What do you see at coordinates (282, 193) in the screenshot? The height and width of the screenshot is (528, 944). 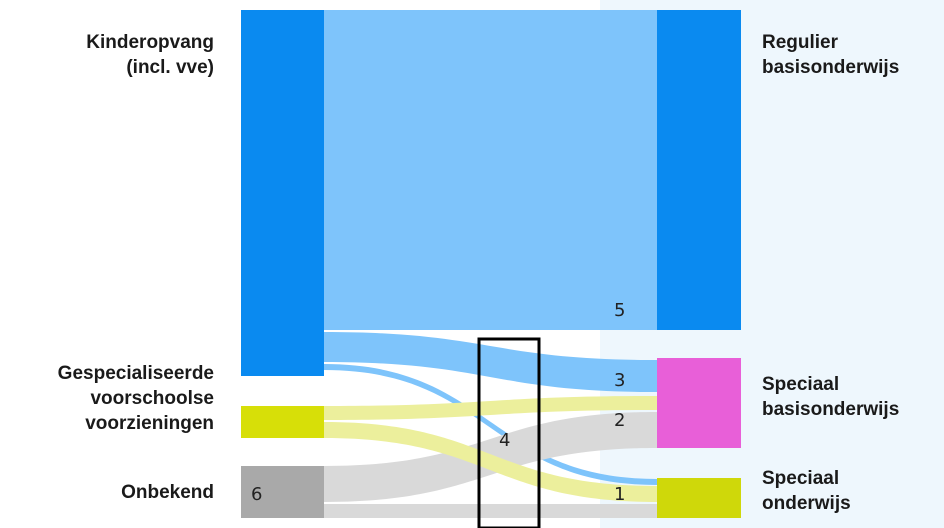 I see `node-kinderopvang` at bounding box center [282, 193].